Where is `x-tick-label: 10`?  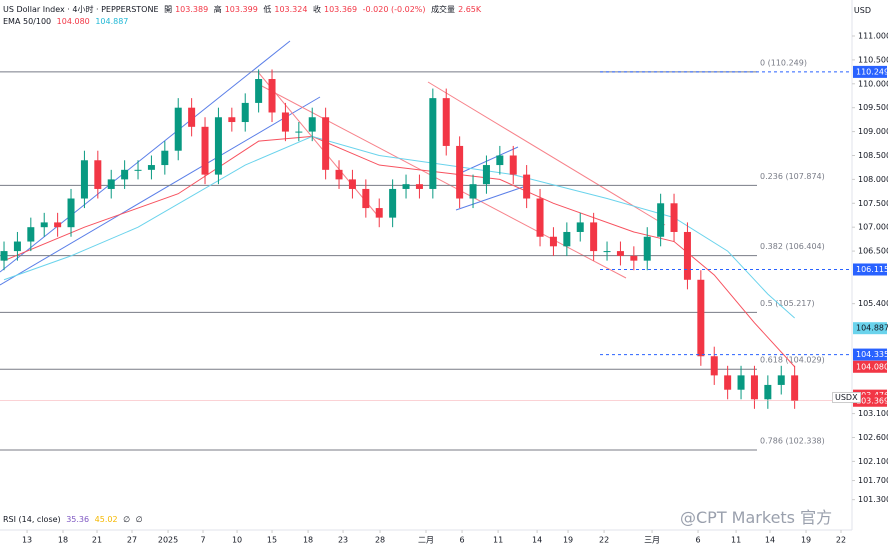 x-tick-label: 10 is located at coordinates (237, 540).